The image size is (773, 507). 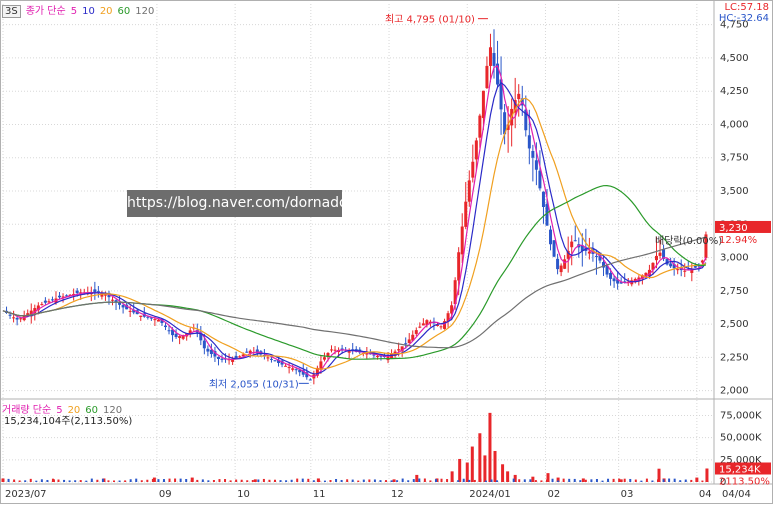 What do you see at coordinates (743, 226) in the screenshot?
I see `last-price-tag` at bounding box center [743, 226].